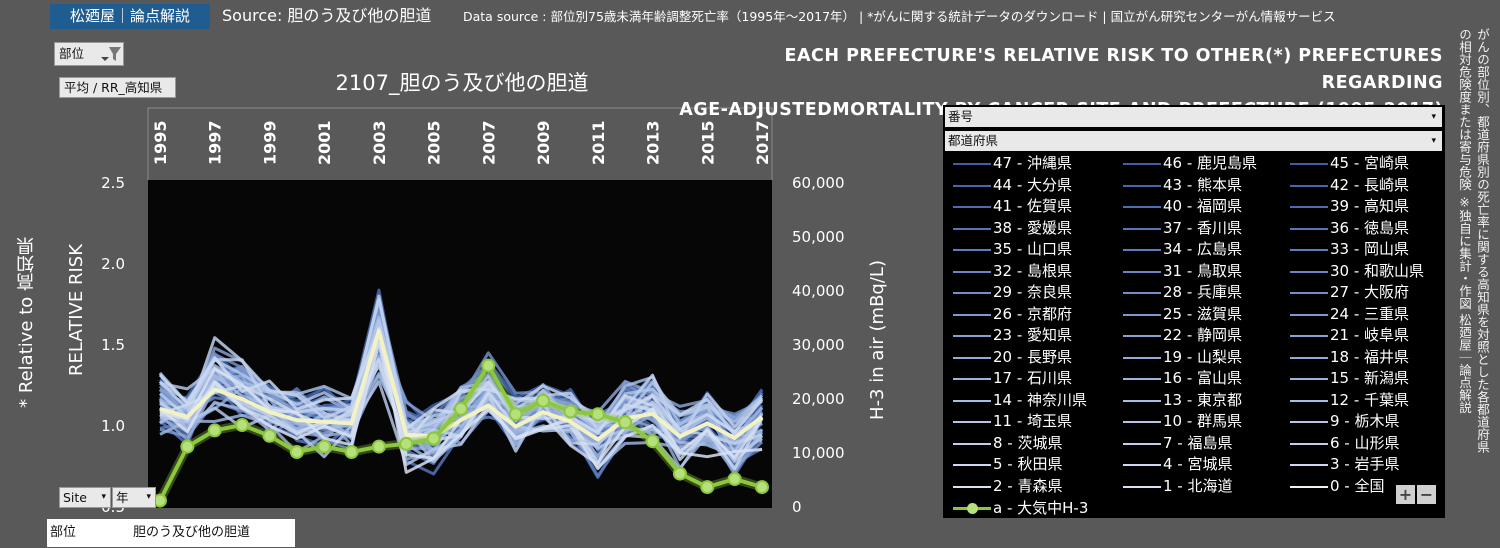  Describe the element at coordinates (1203, 249) in the screenshot. I see `legend-label: 34 - 広島県` at that location.